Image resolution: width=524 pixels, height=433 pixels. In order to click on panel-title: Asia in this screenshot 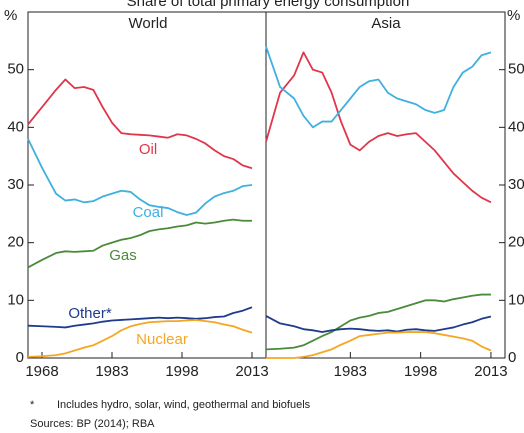, I will do `click(386, 23)`.